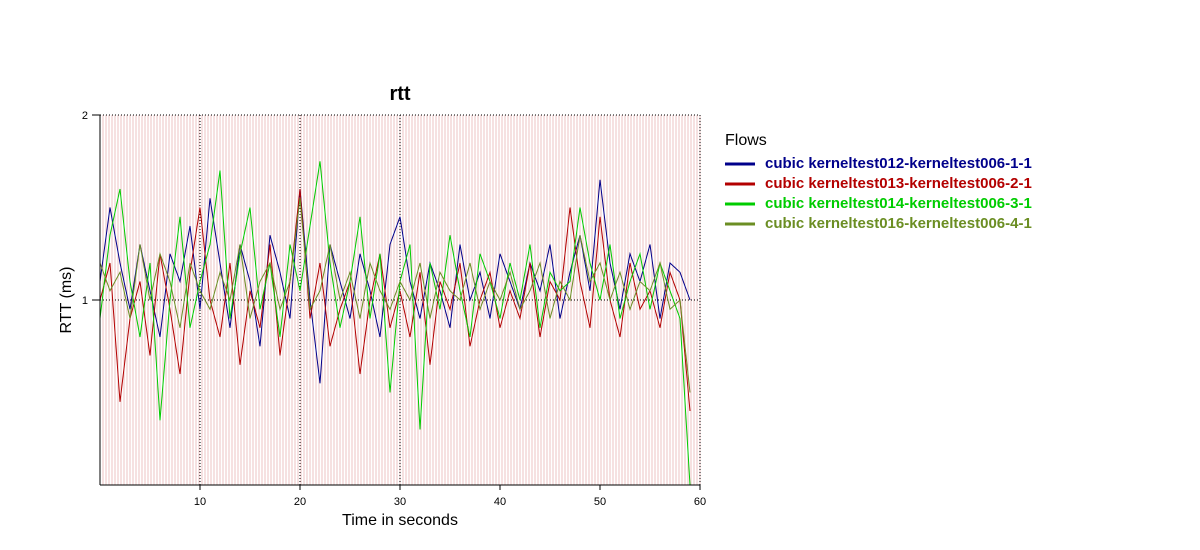 This screenshot has width=1200, height=550. What do you see at coordinates (200, 502) in the screenshot?
I see `x-tick-label: 10` at bounding box center [200, 502].